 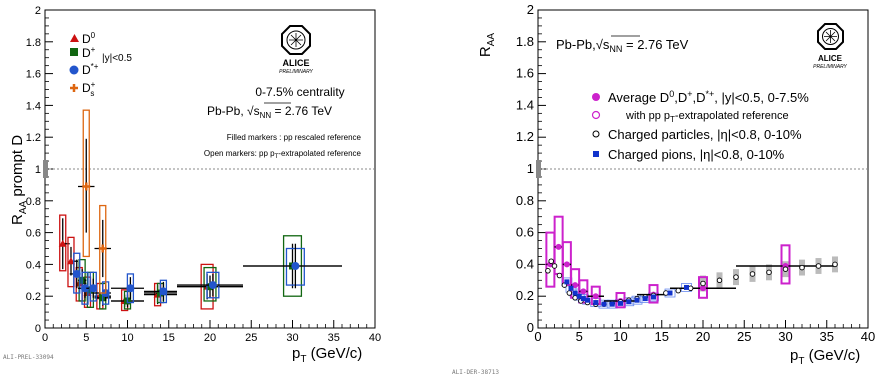 I want to click on left-ytick-label: 1.2, so click(x=33, y=138).